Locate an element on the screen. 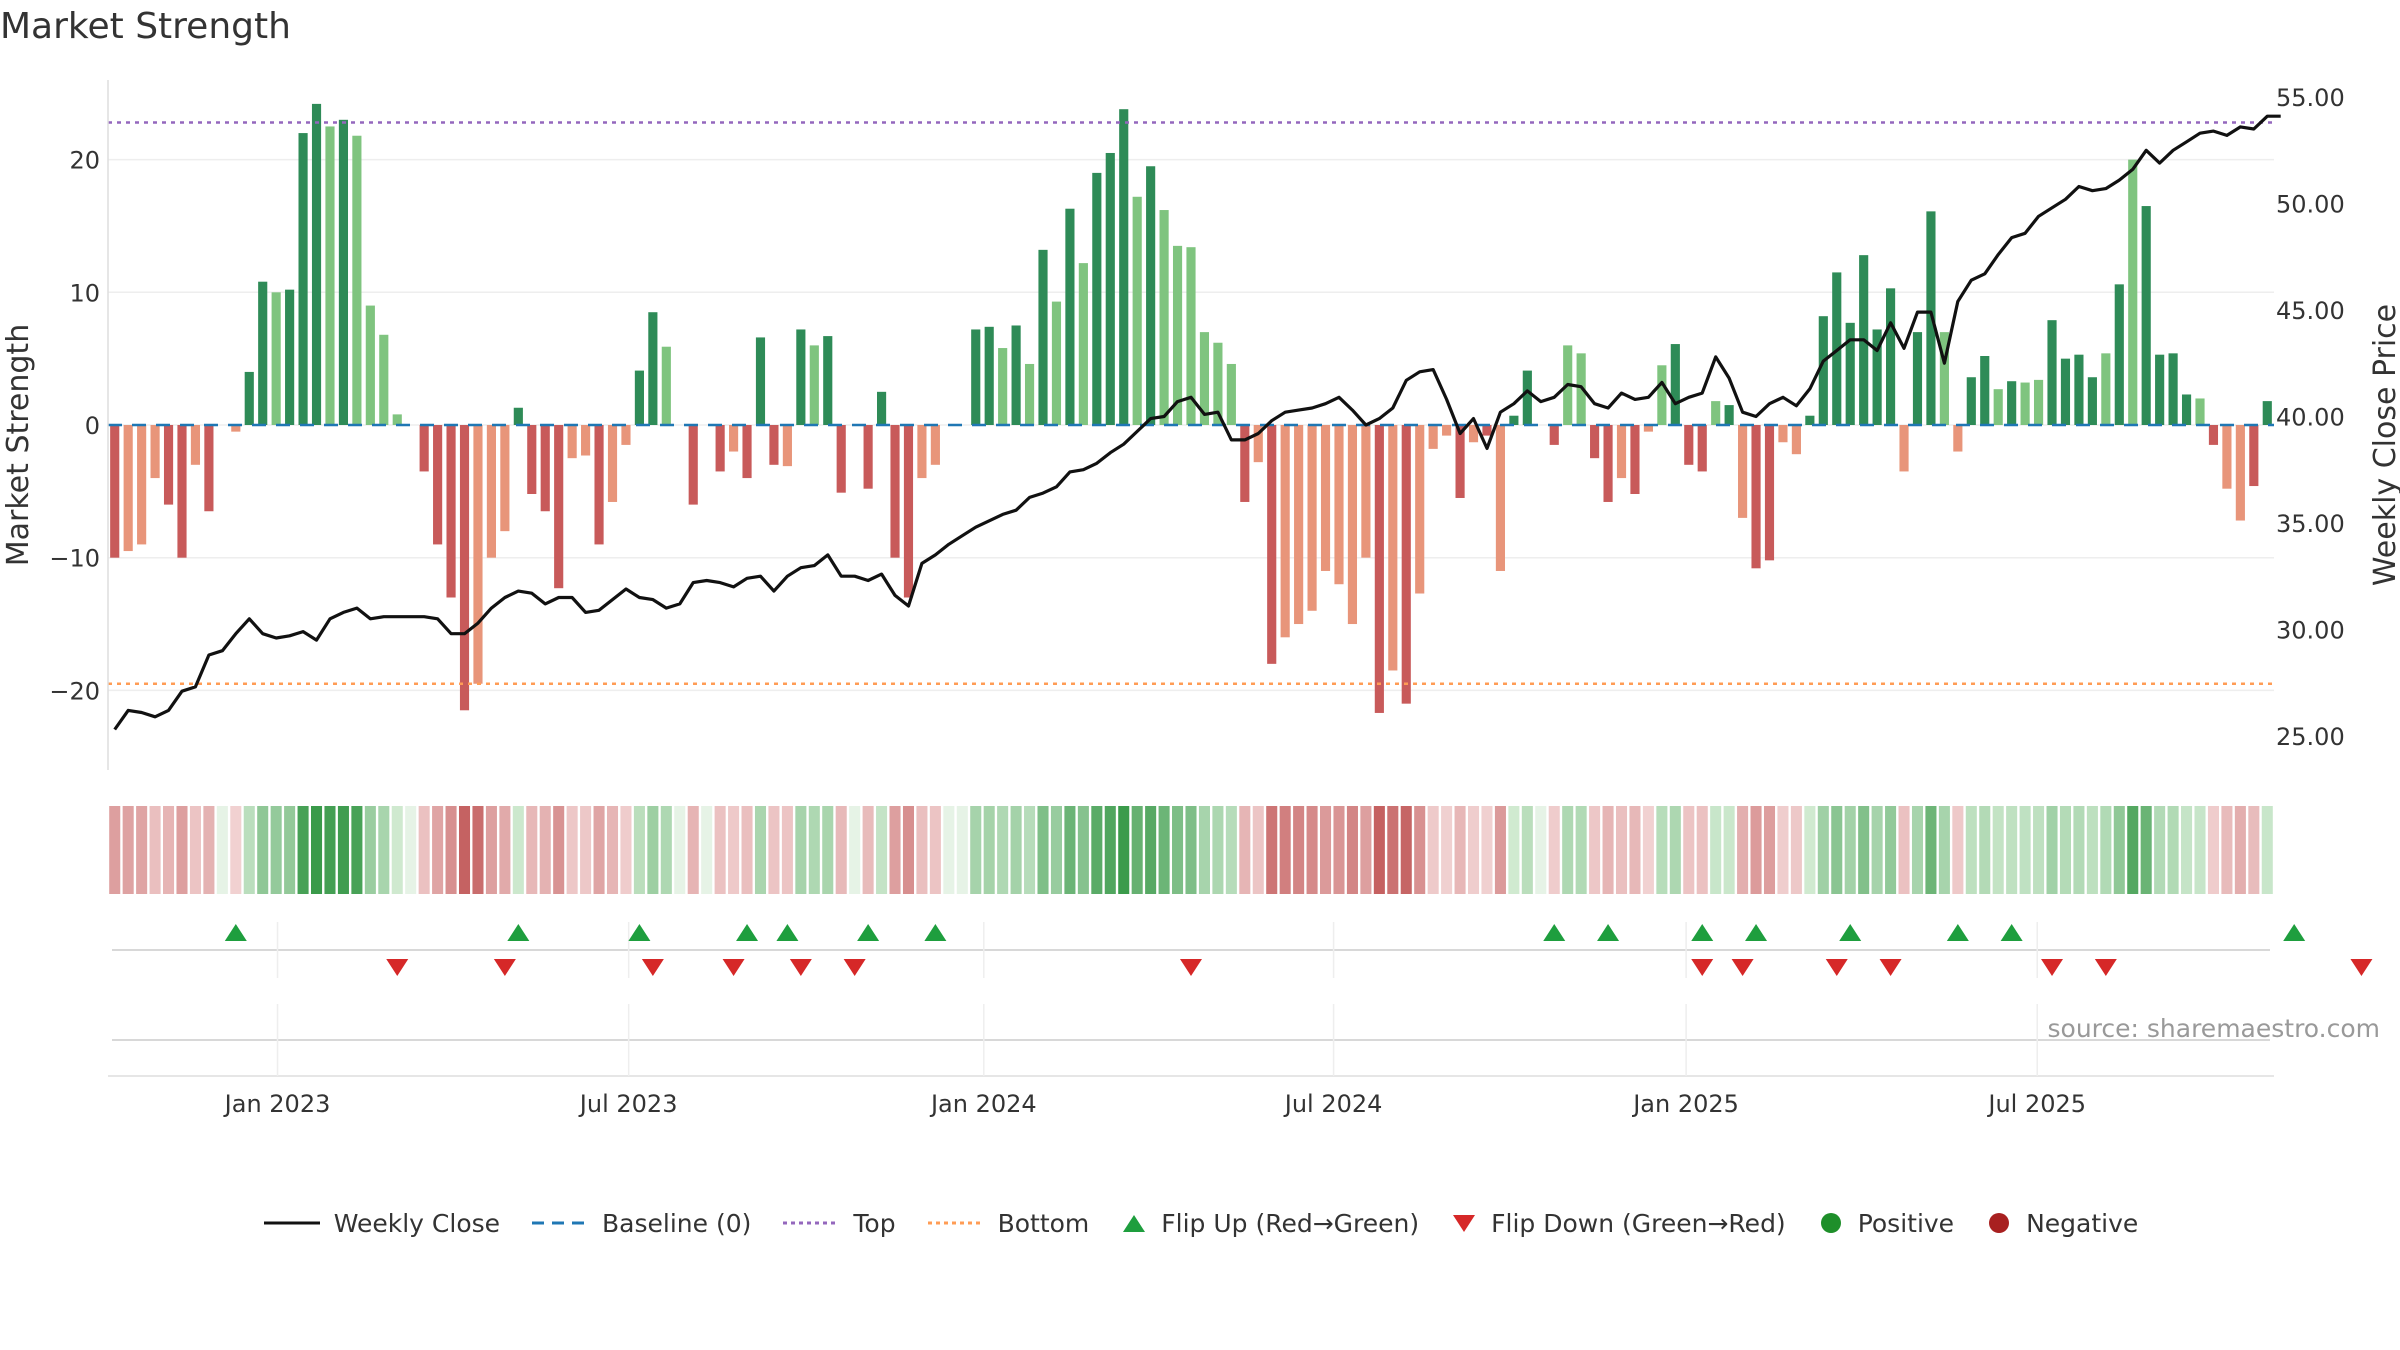 This screenshot has width=2400, height=1350. strength-heat-strip is located at coordinates (1191, 850).